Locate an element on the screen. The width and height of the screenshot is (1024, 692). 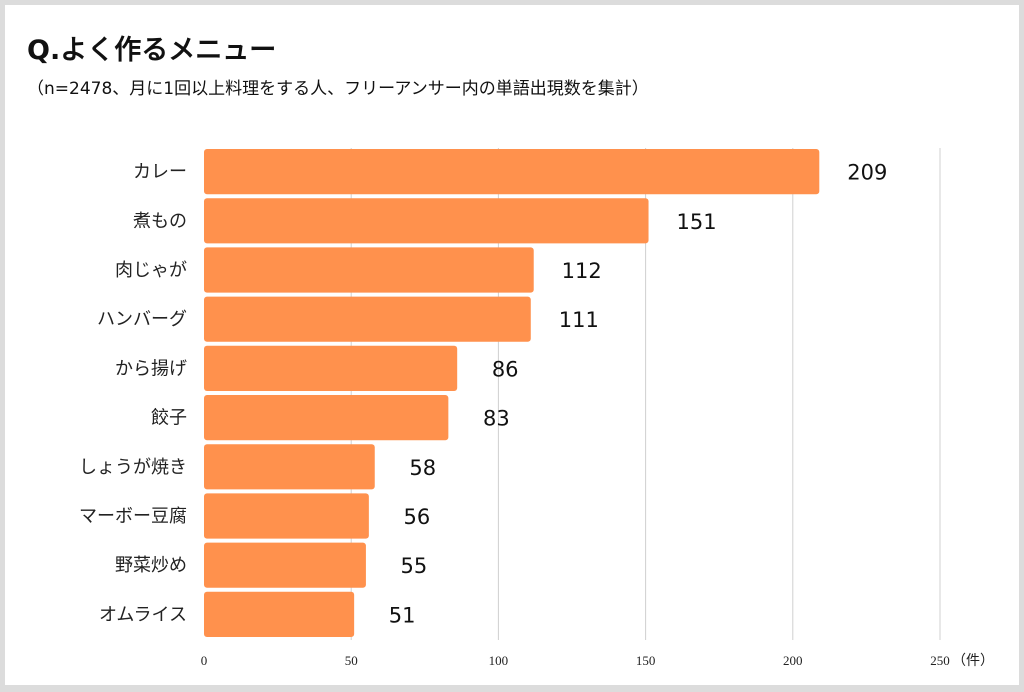
x-tick-label: 150 is located at coordinates (646, 660).